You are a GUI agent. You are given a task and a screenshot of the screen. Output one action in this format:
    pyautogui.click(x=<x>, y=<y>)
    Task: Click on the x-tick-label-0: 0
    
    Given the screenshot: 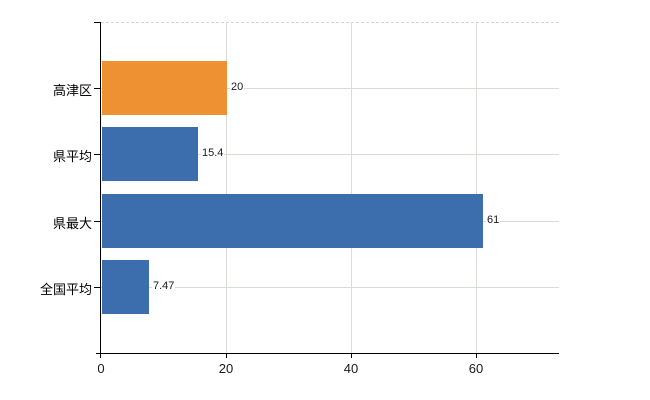 What is the action you would take?
    pyautogui.click(x=101, y=368)
    